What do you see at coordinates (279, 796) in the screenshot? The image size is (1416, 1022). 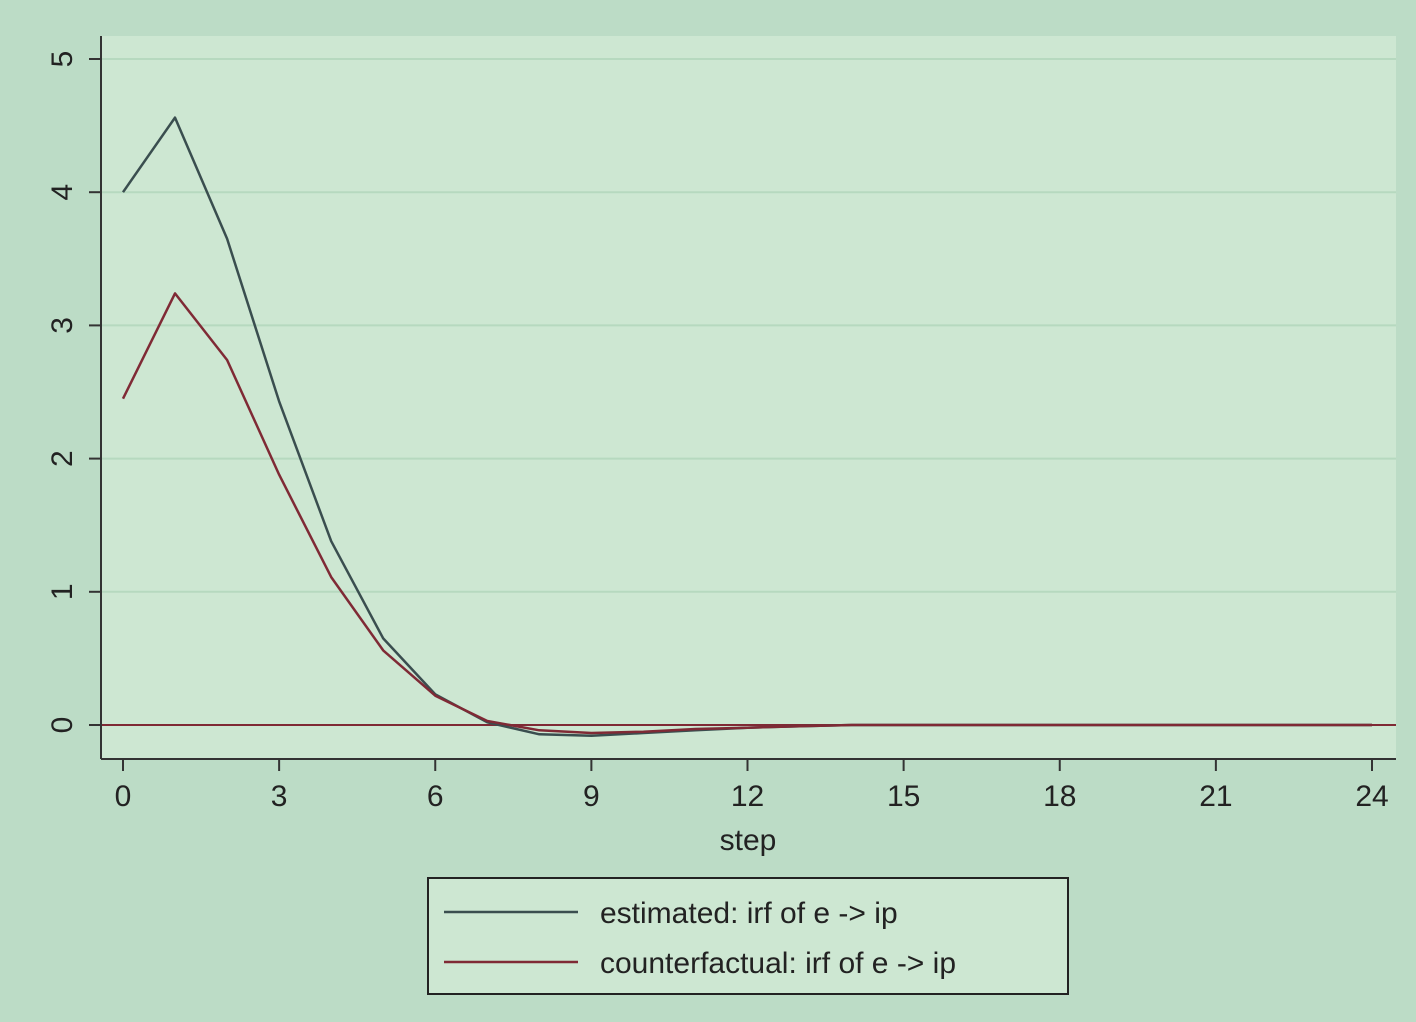 I see `x-tick-label-3: 3` at bounding box center [279, 796].